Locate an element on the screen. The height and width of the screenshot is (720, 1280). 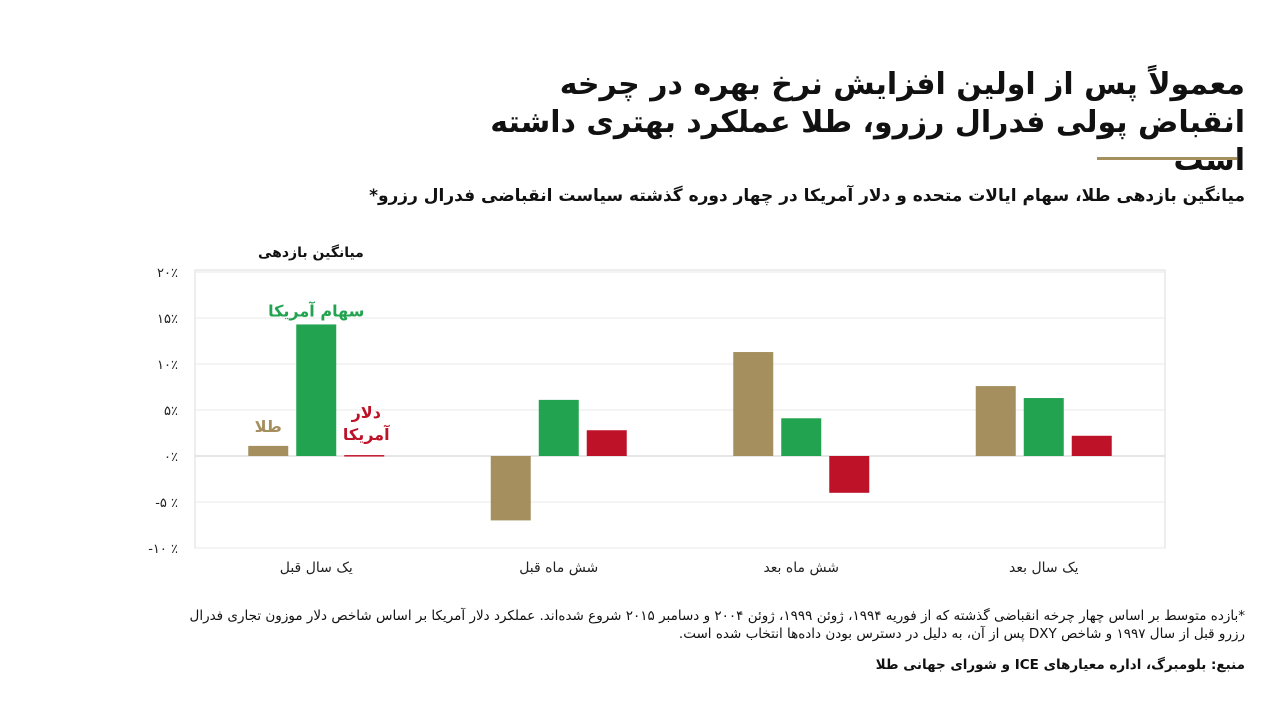
y-tick-label: ۱۵٪ is located at coordinates (167, 319).